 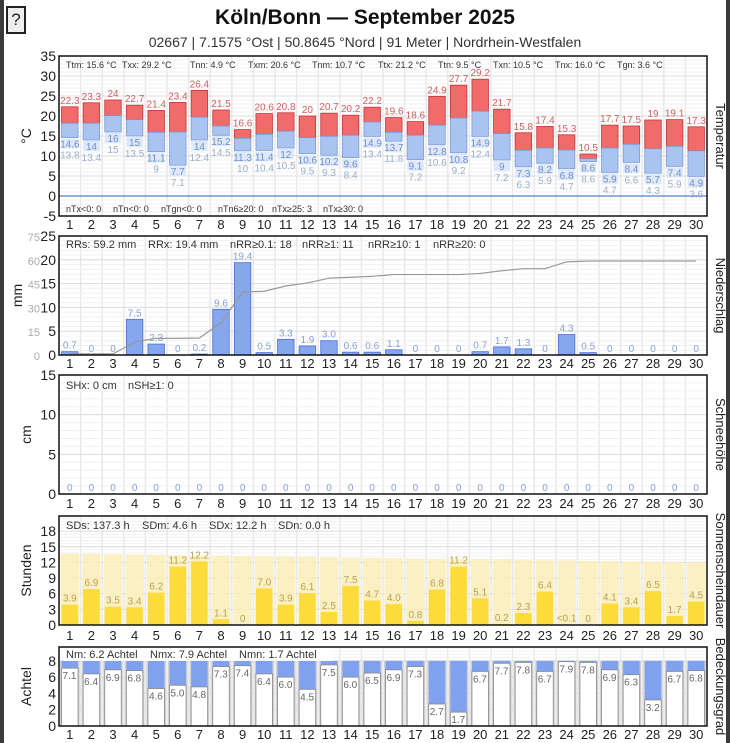 I want to click on y-tick-label: 0, so click(x=52, y=494).